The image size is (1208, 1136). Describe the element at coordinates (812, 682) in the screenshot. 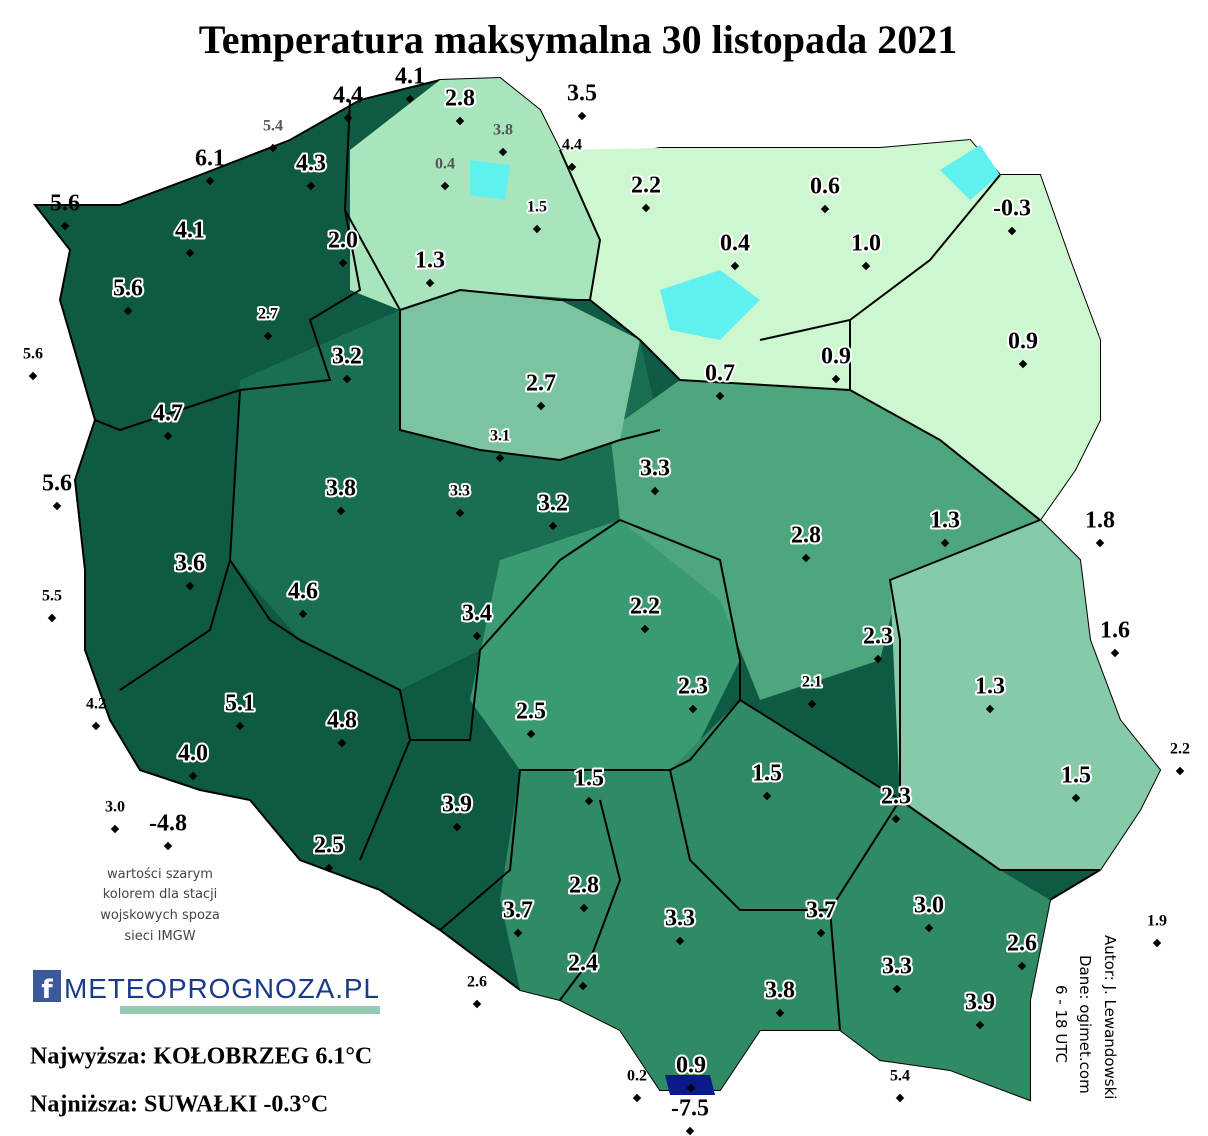

I see `station-value: 2.1` at that location.